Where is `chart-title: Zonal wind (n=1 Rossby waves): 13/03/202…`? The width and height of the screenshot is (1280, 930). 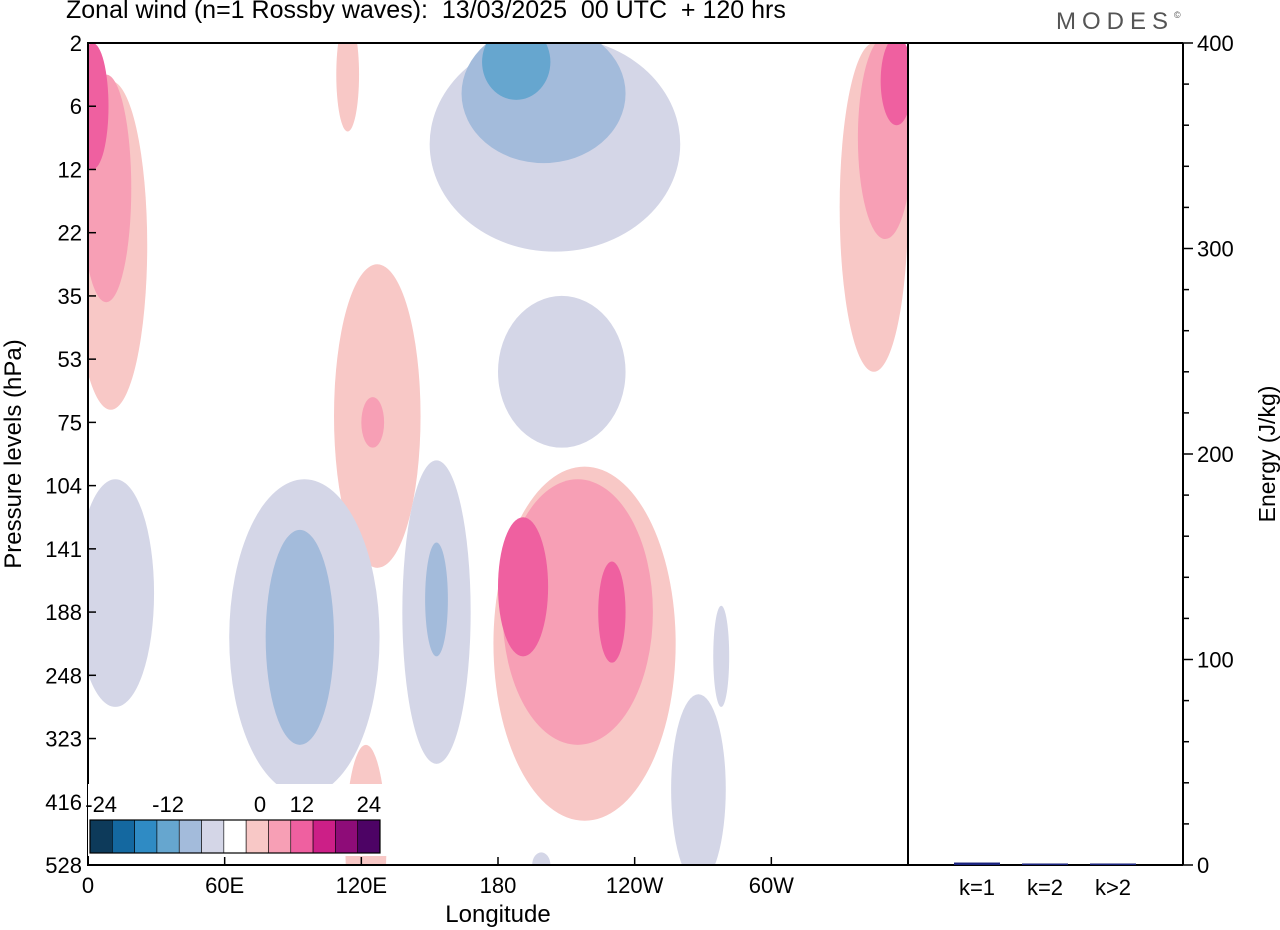
chart-title: Zonal wind (n=1 Rossby waves): 13/03/202… is located at coordinates (426, 12).